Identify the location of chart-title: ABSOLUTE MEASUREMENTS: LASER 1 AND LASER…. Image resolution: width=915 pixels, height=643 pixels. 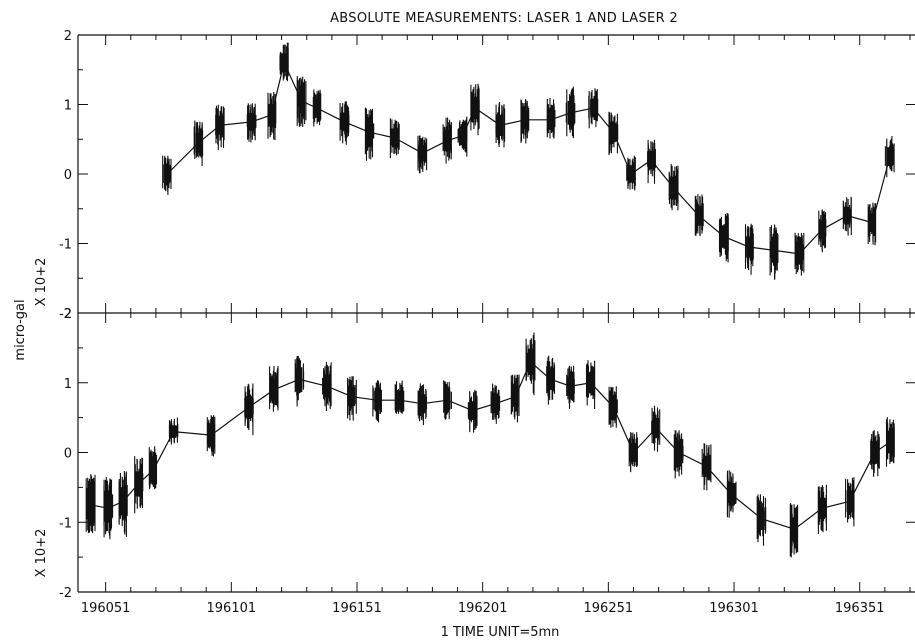
(504, 18).